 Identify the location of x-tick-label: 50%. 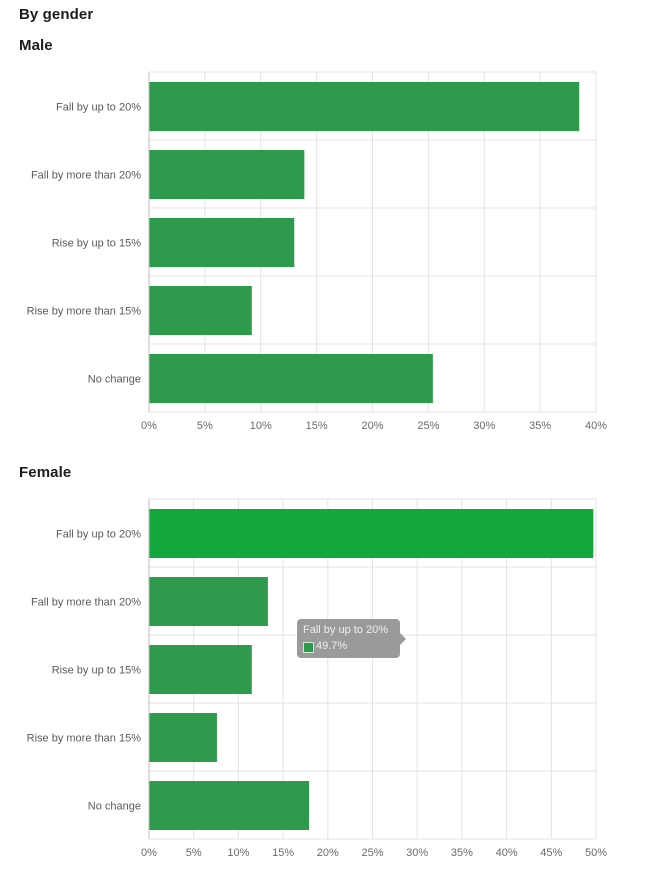
(596, 853).